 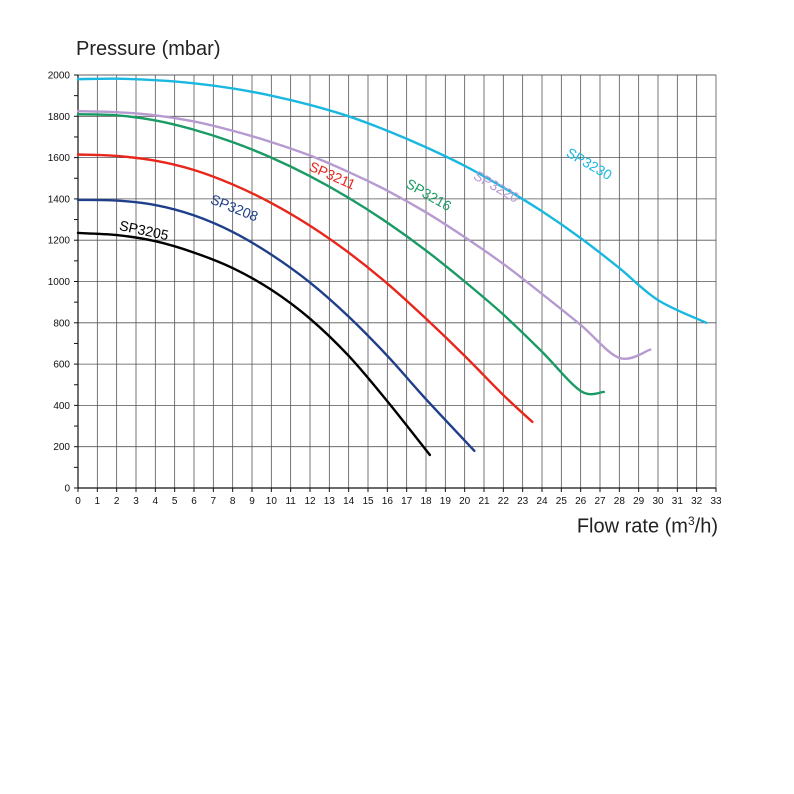 I want to click on x-tick-label: 6, so click(x=194, y=501).